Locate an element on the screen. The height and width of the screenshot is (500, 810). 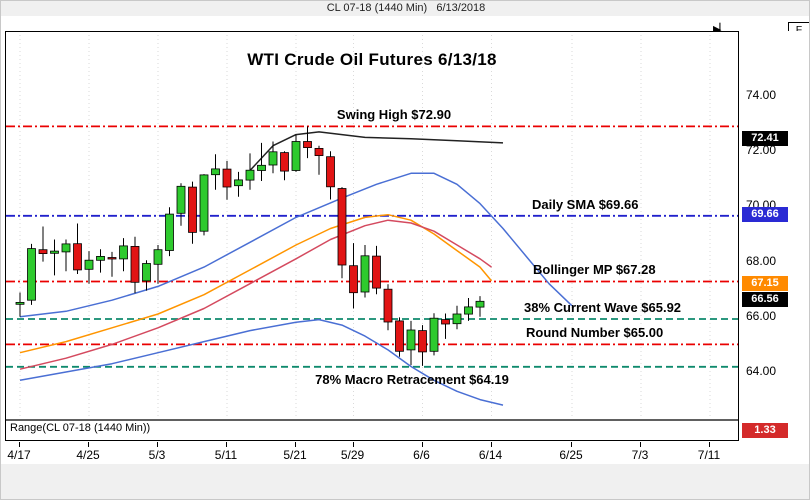
date-tick-label: 6/6 is located at coordinates (421, 455).